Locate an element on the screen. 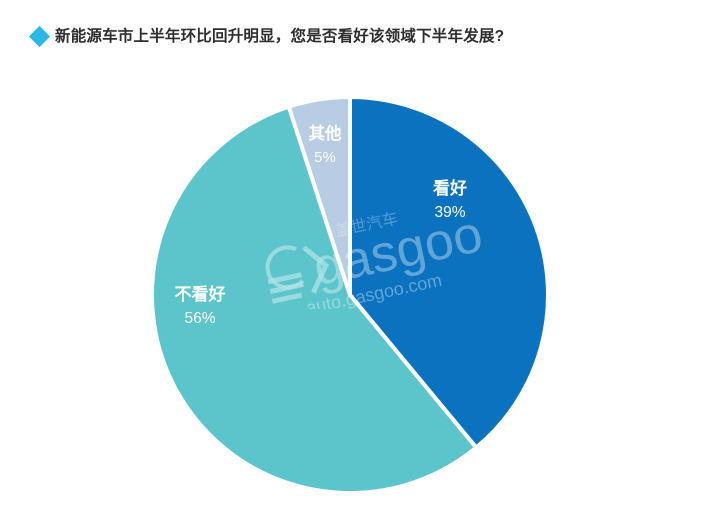  page-title: 新能源车市上半年环比回升明显，您是否看好该领域下半年发展? is located at coordinates (280, 37).